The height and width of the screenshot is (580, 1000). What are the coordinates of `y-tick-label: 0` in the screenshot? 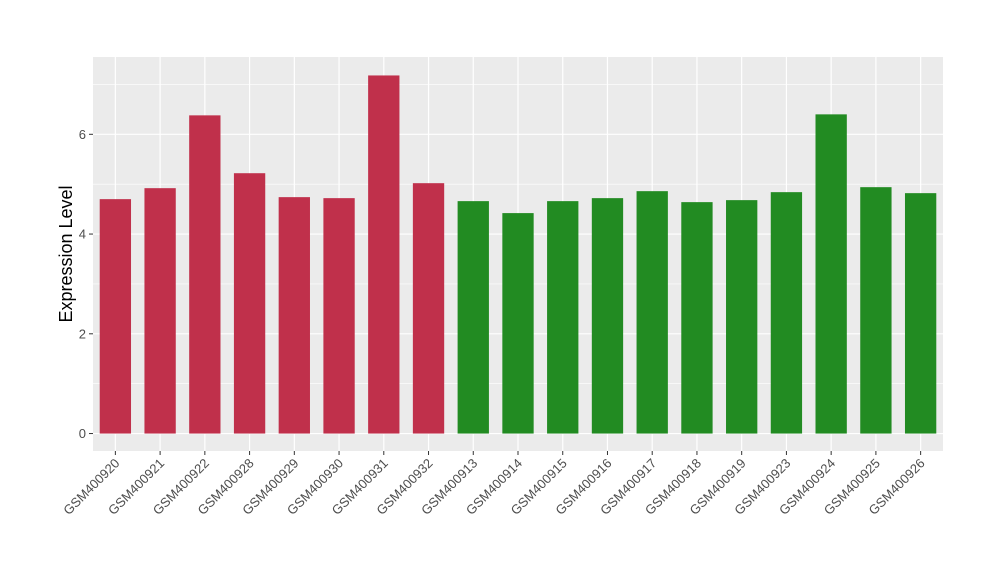 It's located at (82, 433).